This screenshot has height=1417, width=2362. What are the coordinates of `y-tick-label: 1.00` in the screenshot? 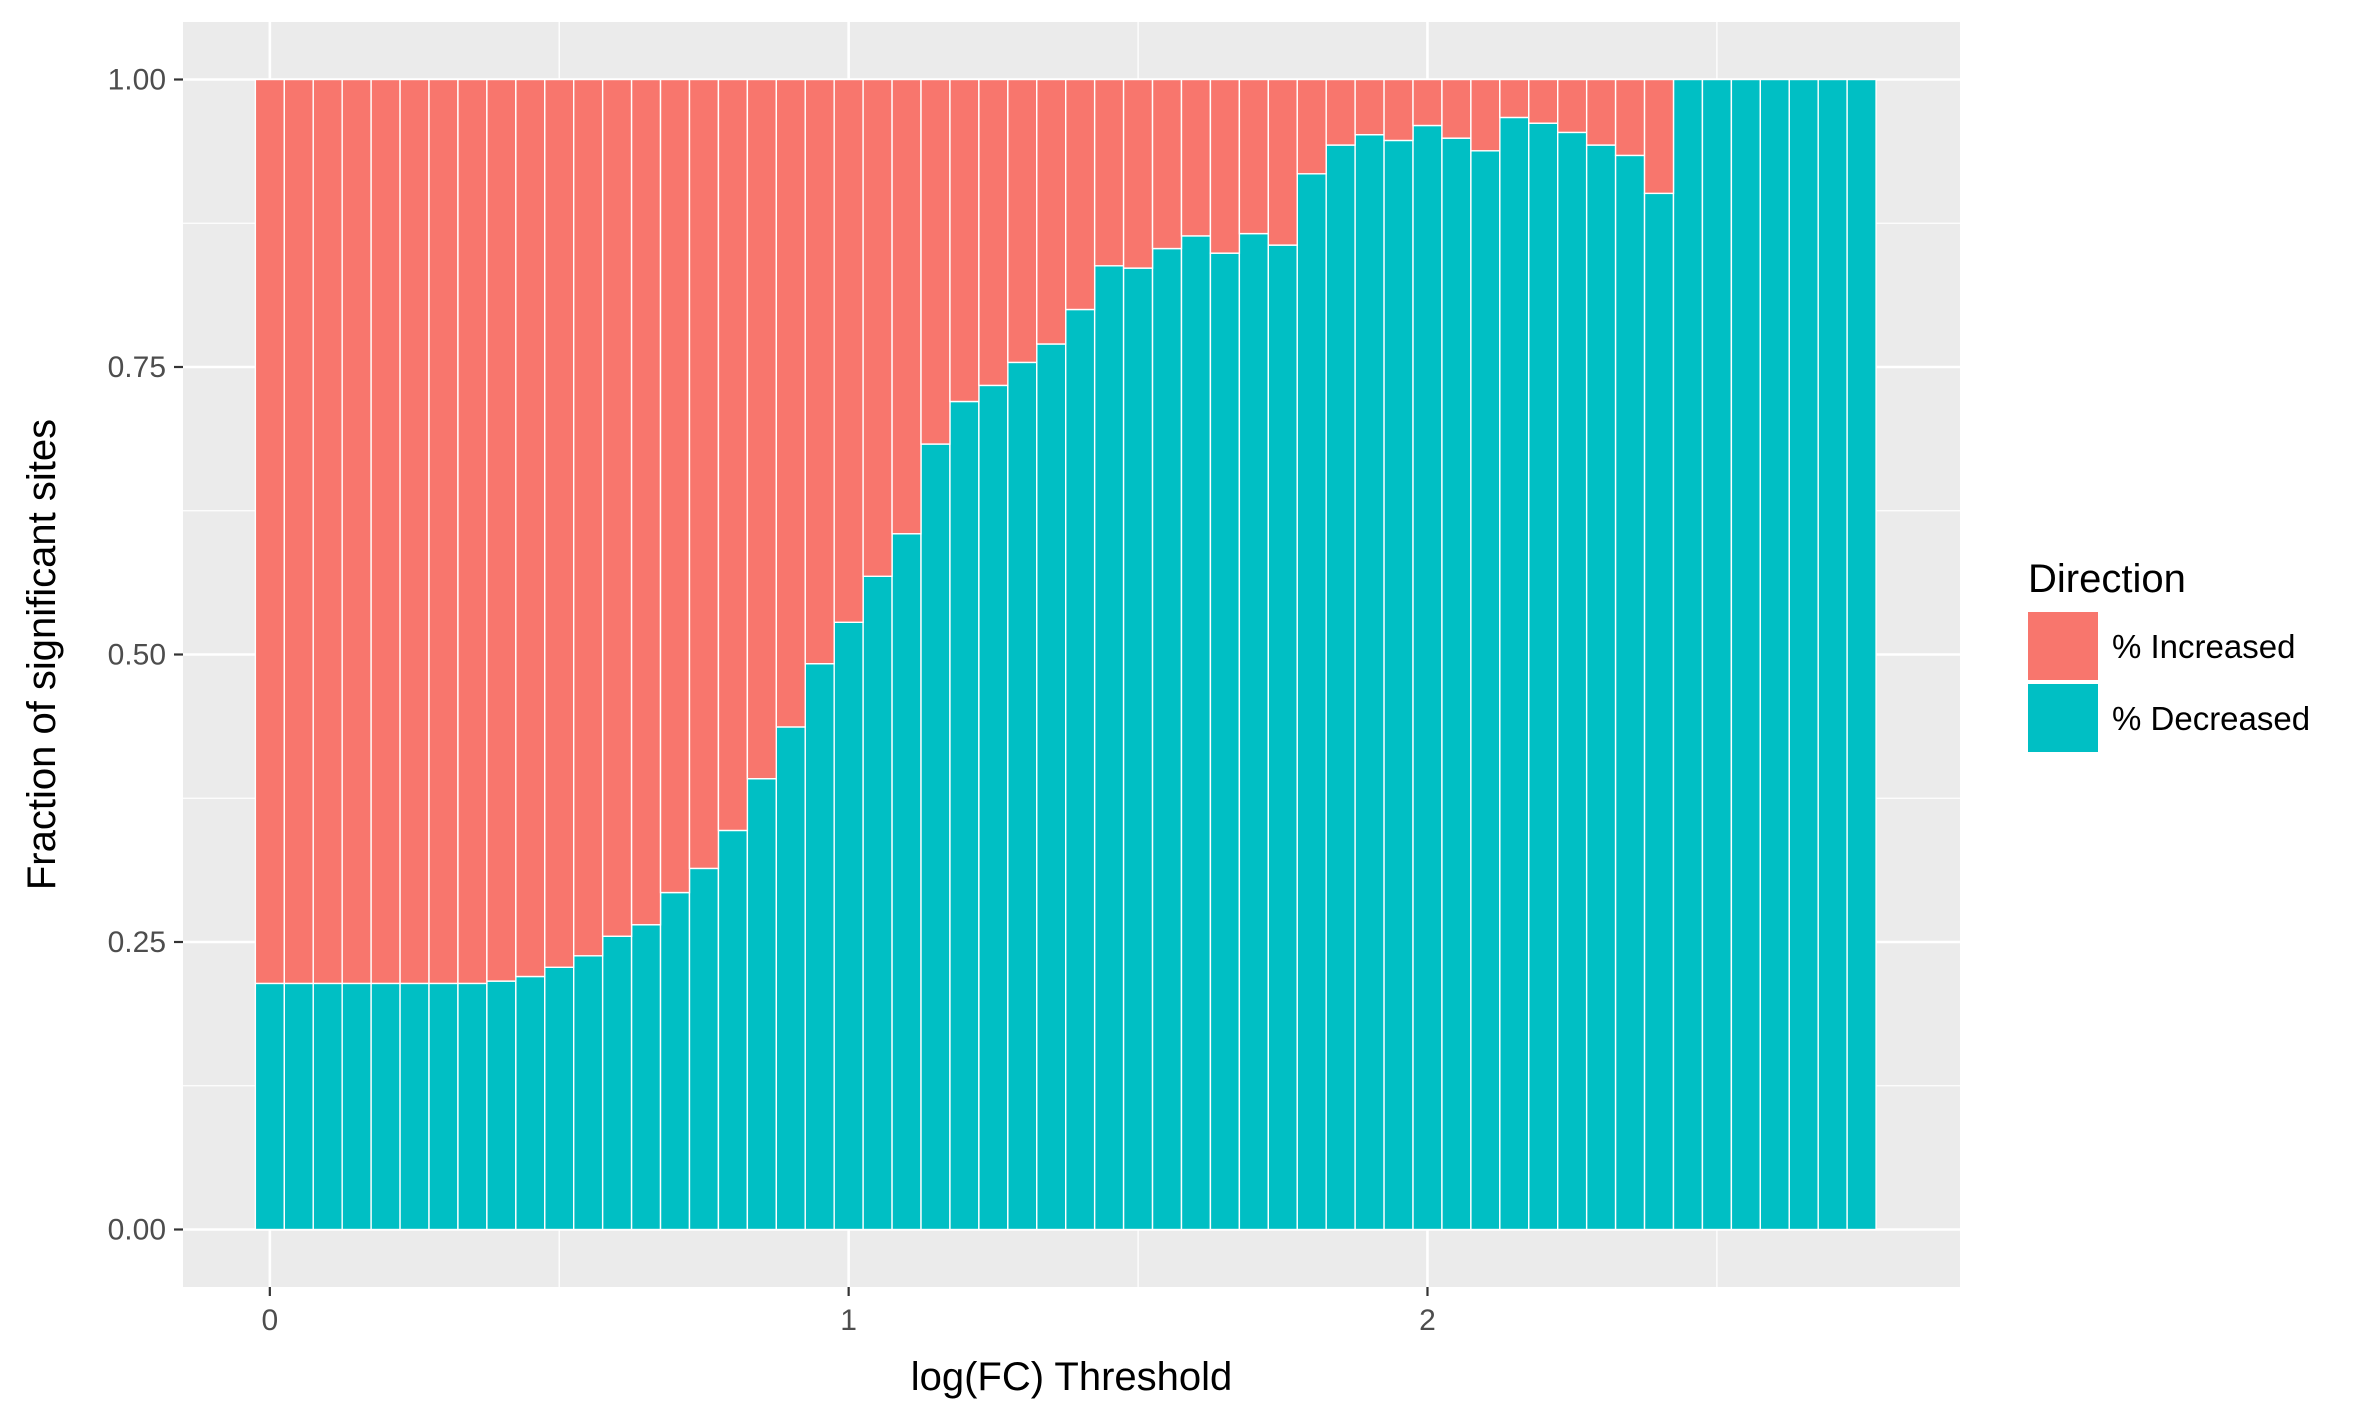 It's located at (137, 80).